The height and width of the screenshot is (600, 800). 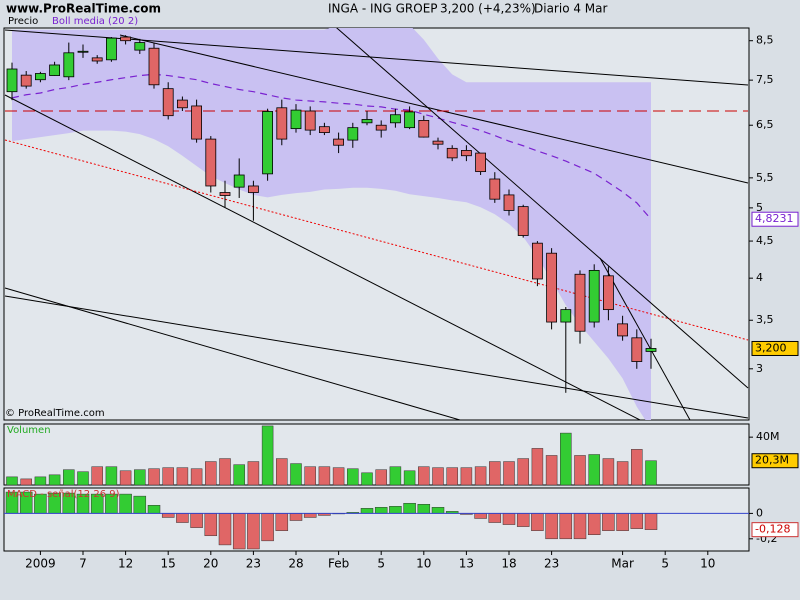 What do you see at coordinates (168, 564) in the screenshot?
I see `x-tick-label: 15` at bounding box center [168, 564].